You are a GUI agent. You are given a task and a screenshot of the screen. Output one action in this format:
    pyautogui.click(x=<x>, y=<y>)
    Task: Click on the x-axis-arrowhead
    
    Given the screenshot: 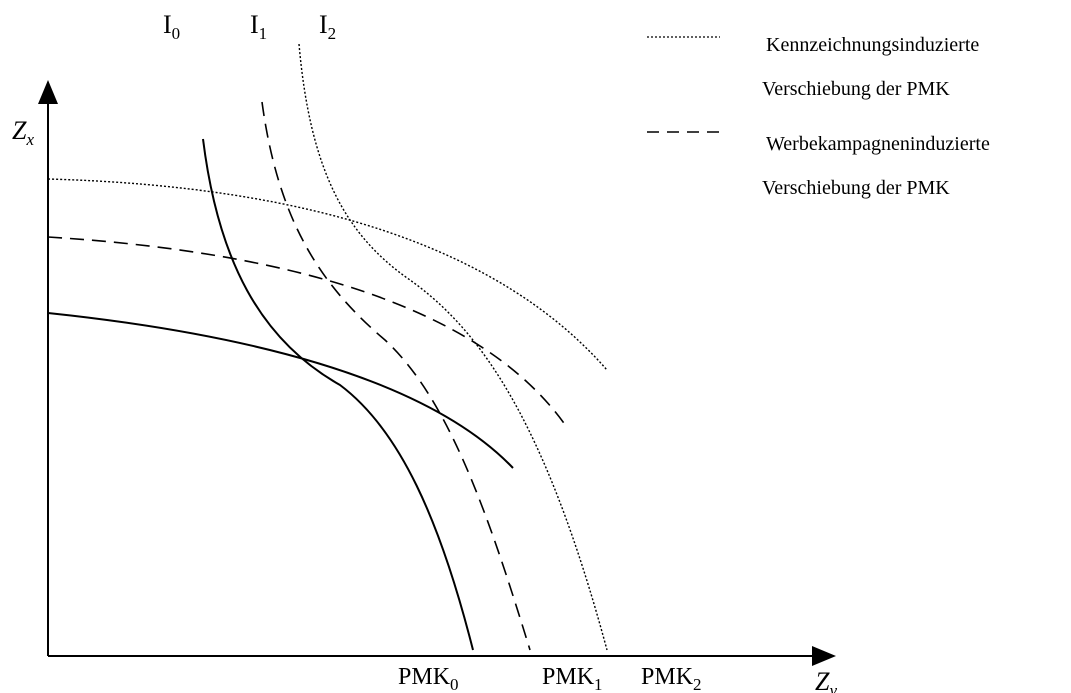 What is the action you would take?
    pyautogui.click(x=824, y=656)
    